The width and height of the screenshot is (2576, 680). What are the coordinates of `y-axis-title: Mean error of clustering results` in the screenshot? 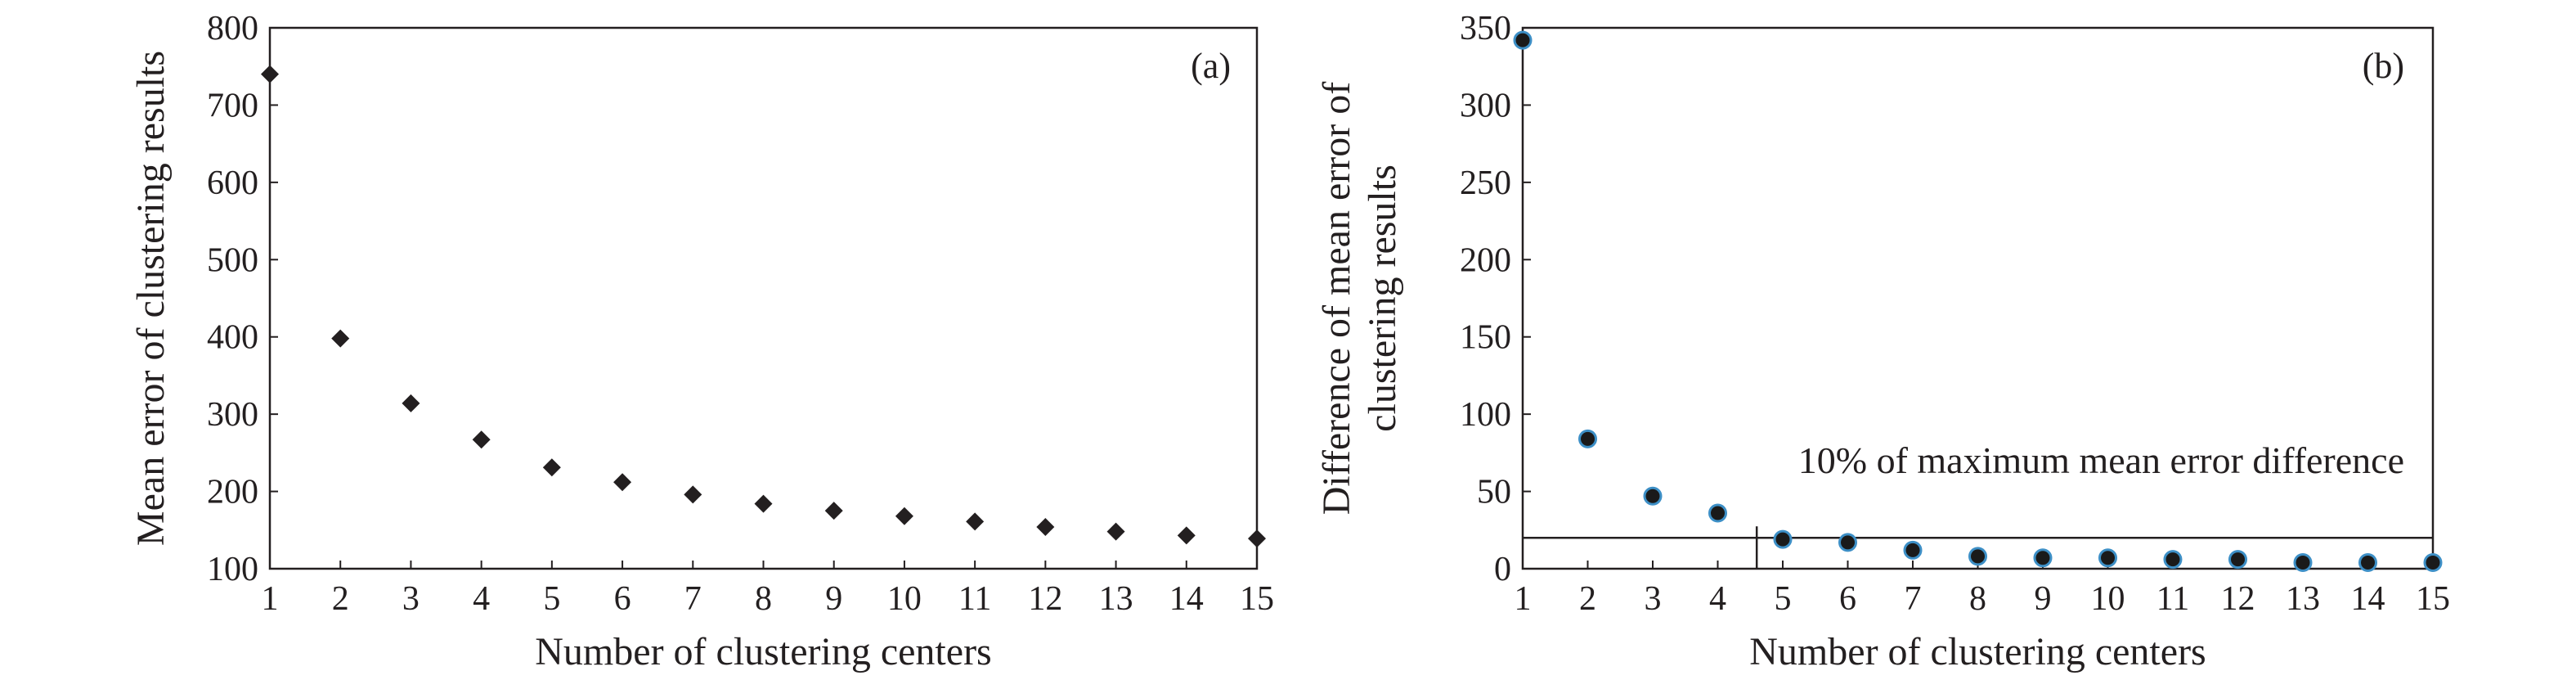 It's located at (151, 298).